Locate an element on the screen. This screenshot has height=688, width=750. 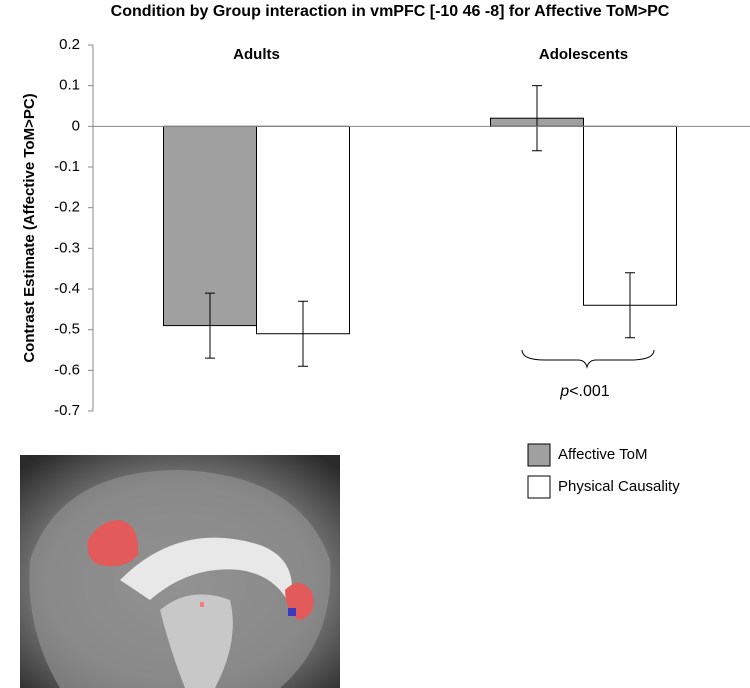
y-tick-label: -0.6 is located at coordinates (67, 369).